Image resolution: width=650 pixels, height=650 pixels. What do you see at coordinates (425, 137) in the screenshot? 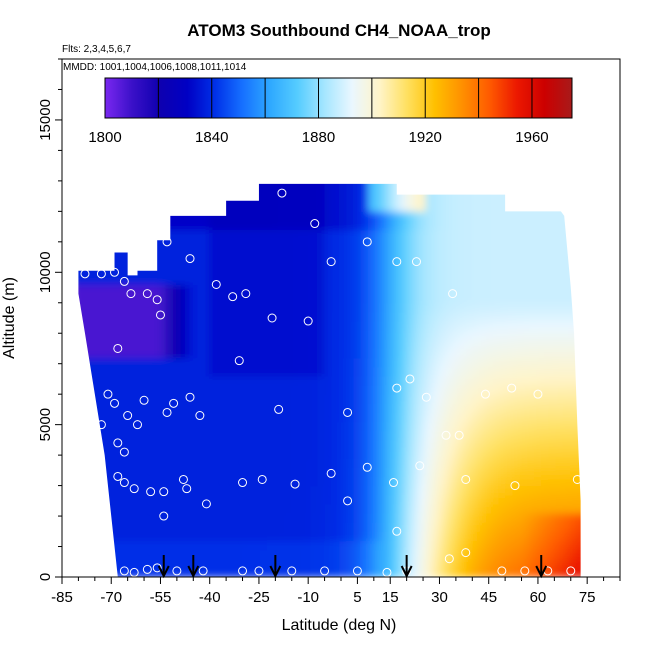
I see `colorbar-tick-label: 1920` at bounding box center [425, 137].